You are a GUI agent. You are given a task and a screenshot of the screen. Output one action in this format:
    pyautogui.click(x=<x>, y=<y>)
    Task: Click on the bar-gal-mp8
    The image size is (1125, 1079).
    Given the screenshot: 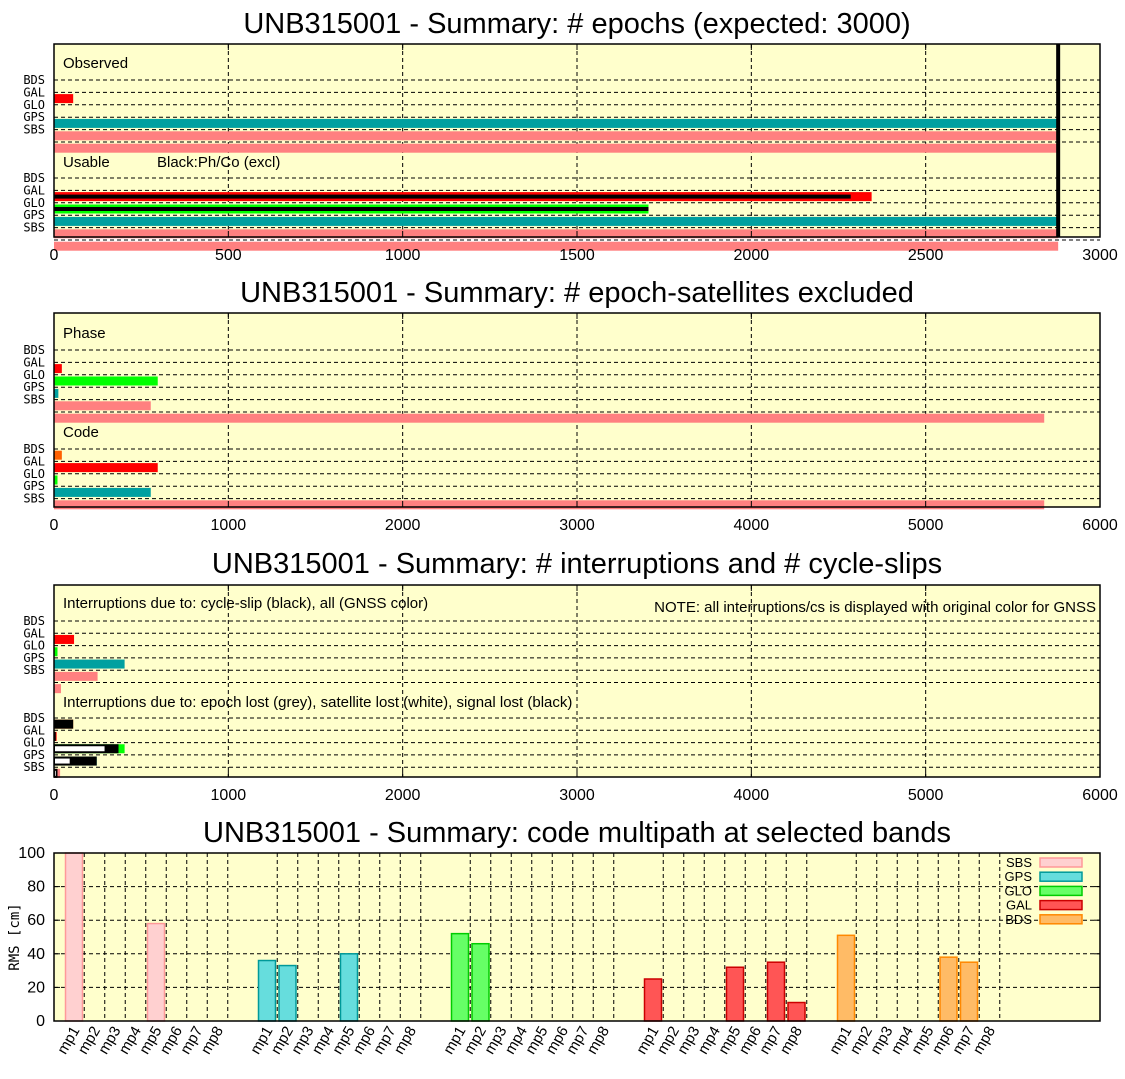 What is the action you would take?
    pyautogui.click(x=796, y=1011)
    